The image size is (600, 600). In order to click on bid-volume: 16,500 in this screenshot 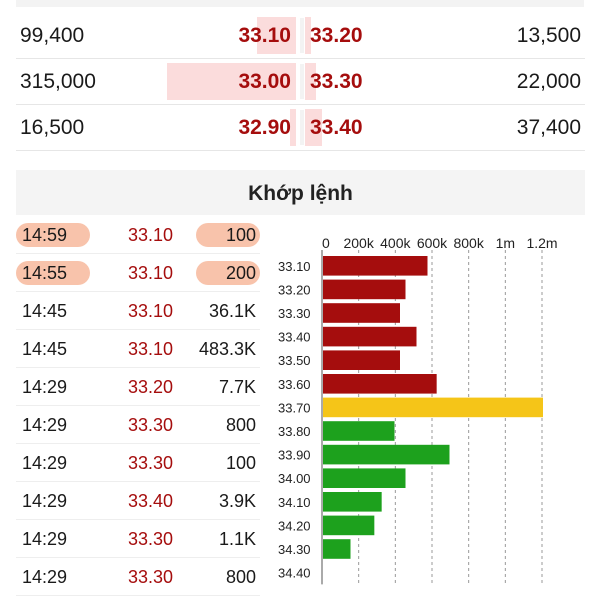, I will do `click(52, 127)`.